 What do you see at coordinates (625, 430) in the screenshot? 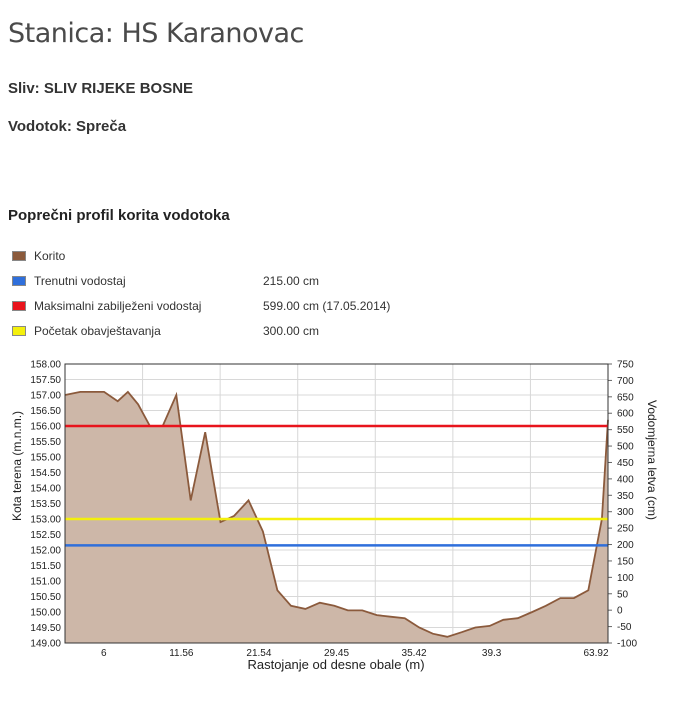
I see `y2-tick-label: 550` at bounding box center [625, 430].